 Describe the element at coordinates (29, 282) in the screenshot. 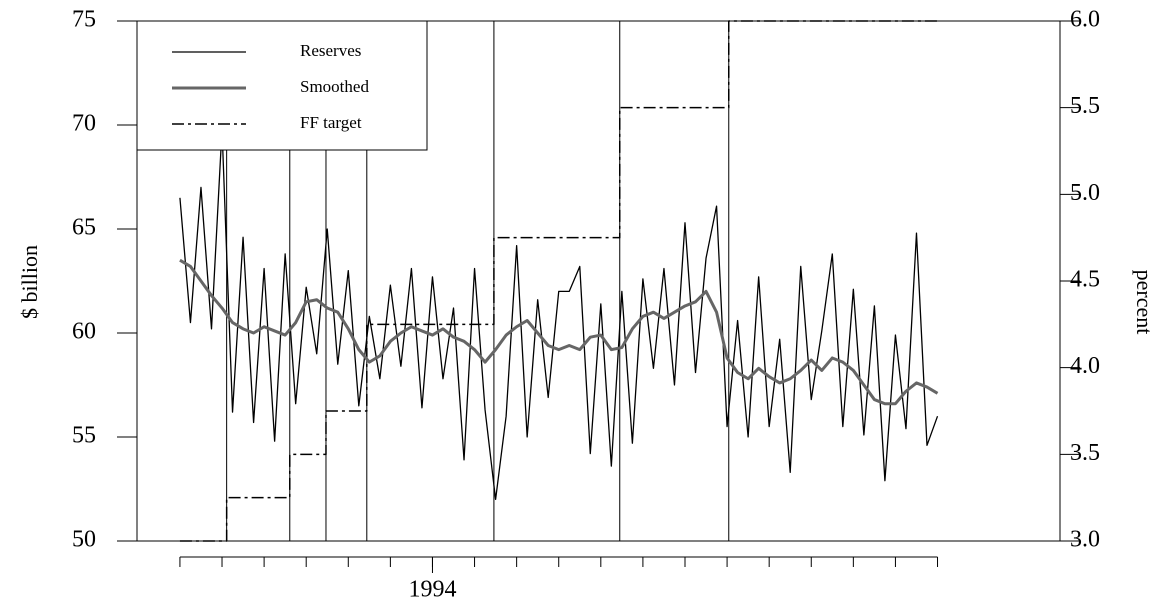

I see `y-axis-label: $ billion` at that location.